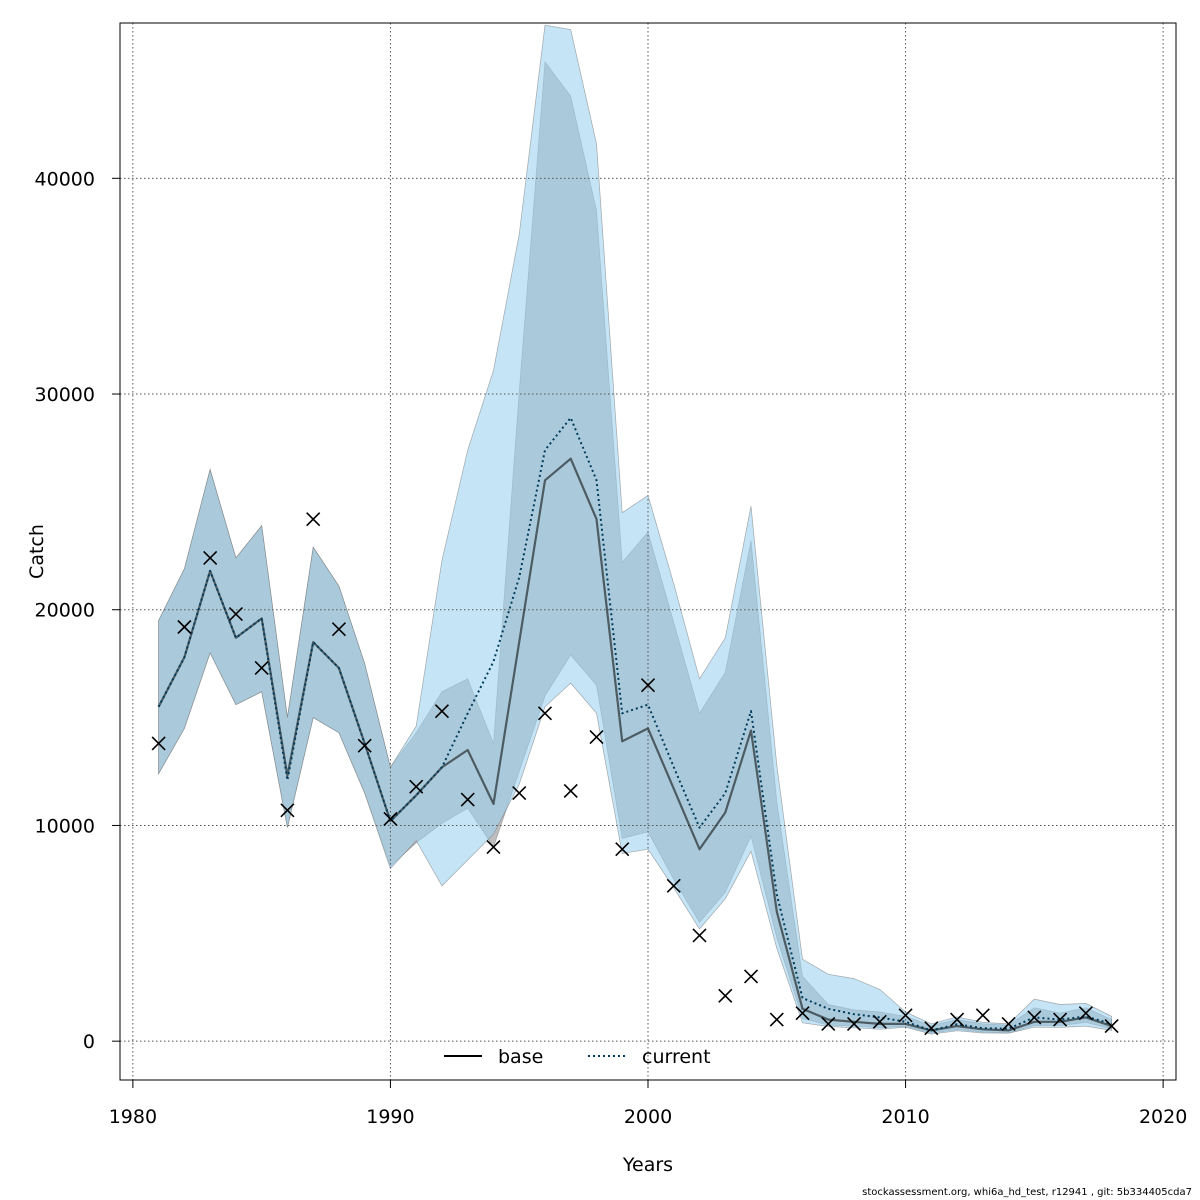 This screenshot has height=1200, width=1200. I want to click on x-tick-label: 2000, so click(648, 1117).